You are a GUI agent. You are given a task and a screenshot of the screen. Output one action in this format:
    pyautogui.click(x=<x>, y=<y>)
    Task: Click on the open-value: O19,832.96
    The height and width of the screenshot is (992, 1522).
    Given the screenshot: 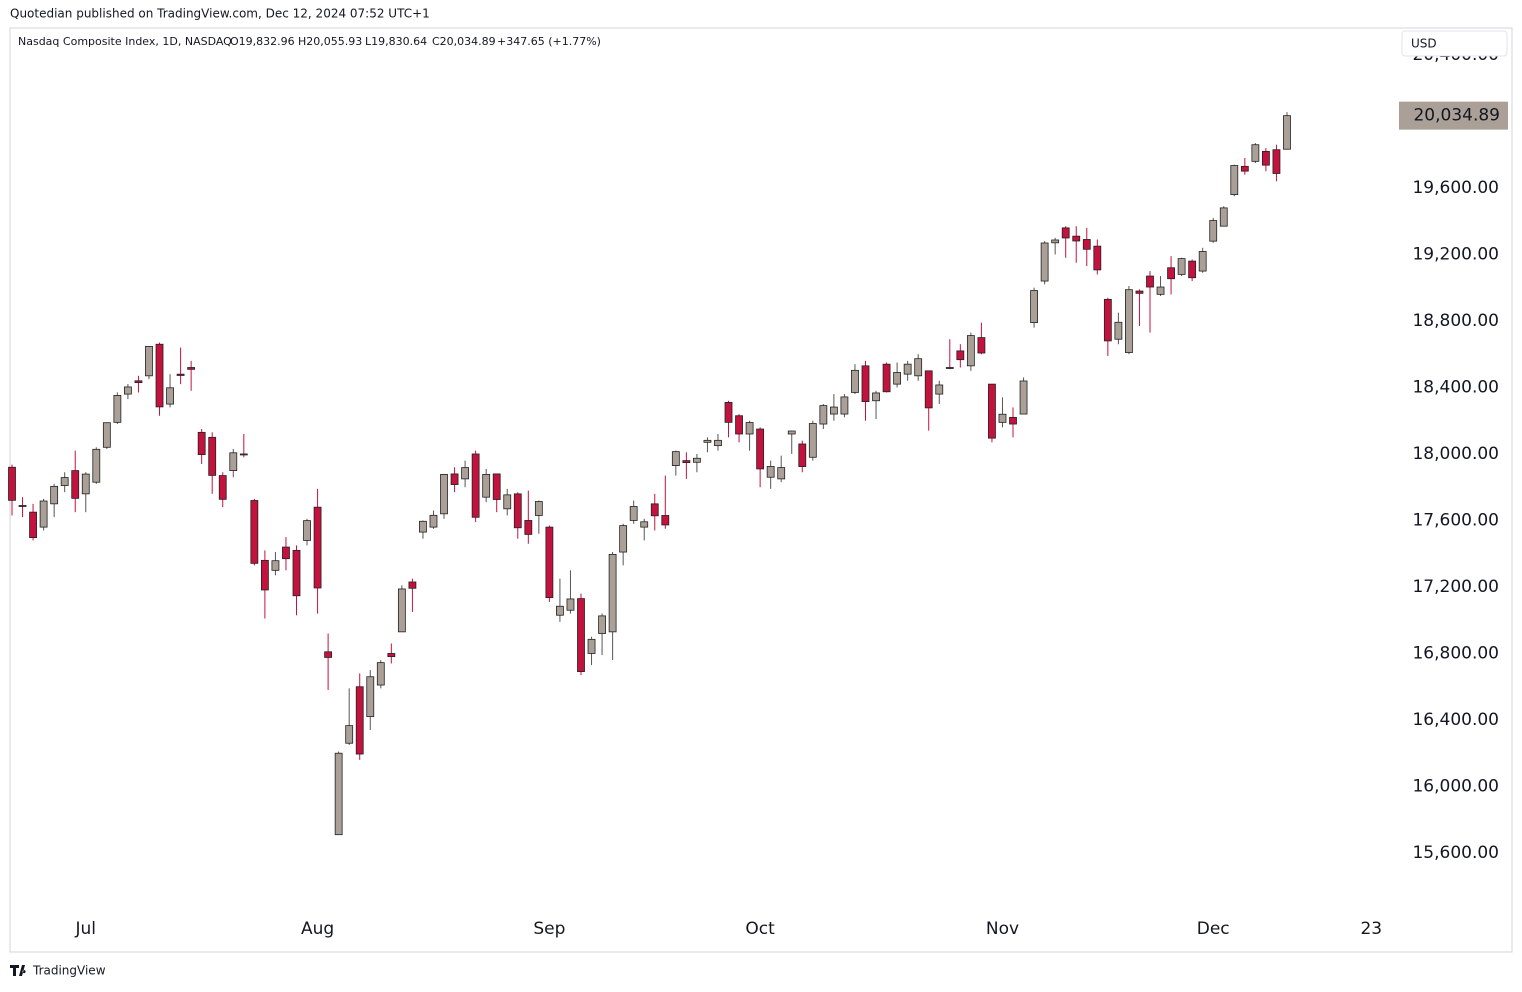 What is the action you would take?
    pyautogui.click(x=262, y=41)
    